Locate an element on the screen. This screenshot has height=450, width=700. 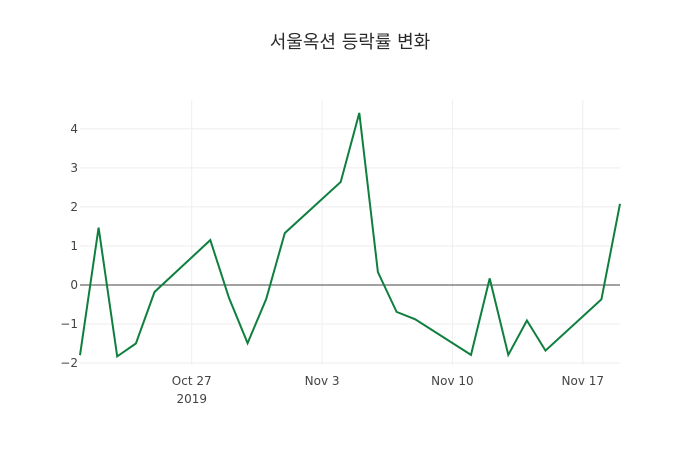
x-tick-label: Oct 27 is located at coordinates (192, 381).